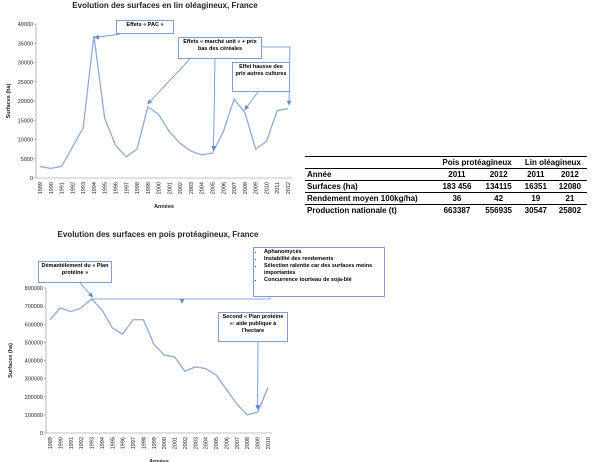  I want to click on cell: Année, so click(370, 174).